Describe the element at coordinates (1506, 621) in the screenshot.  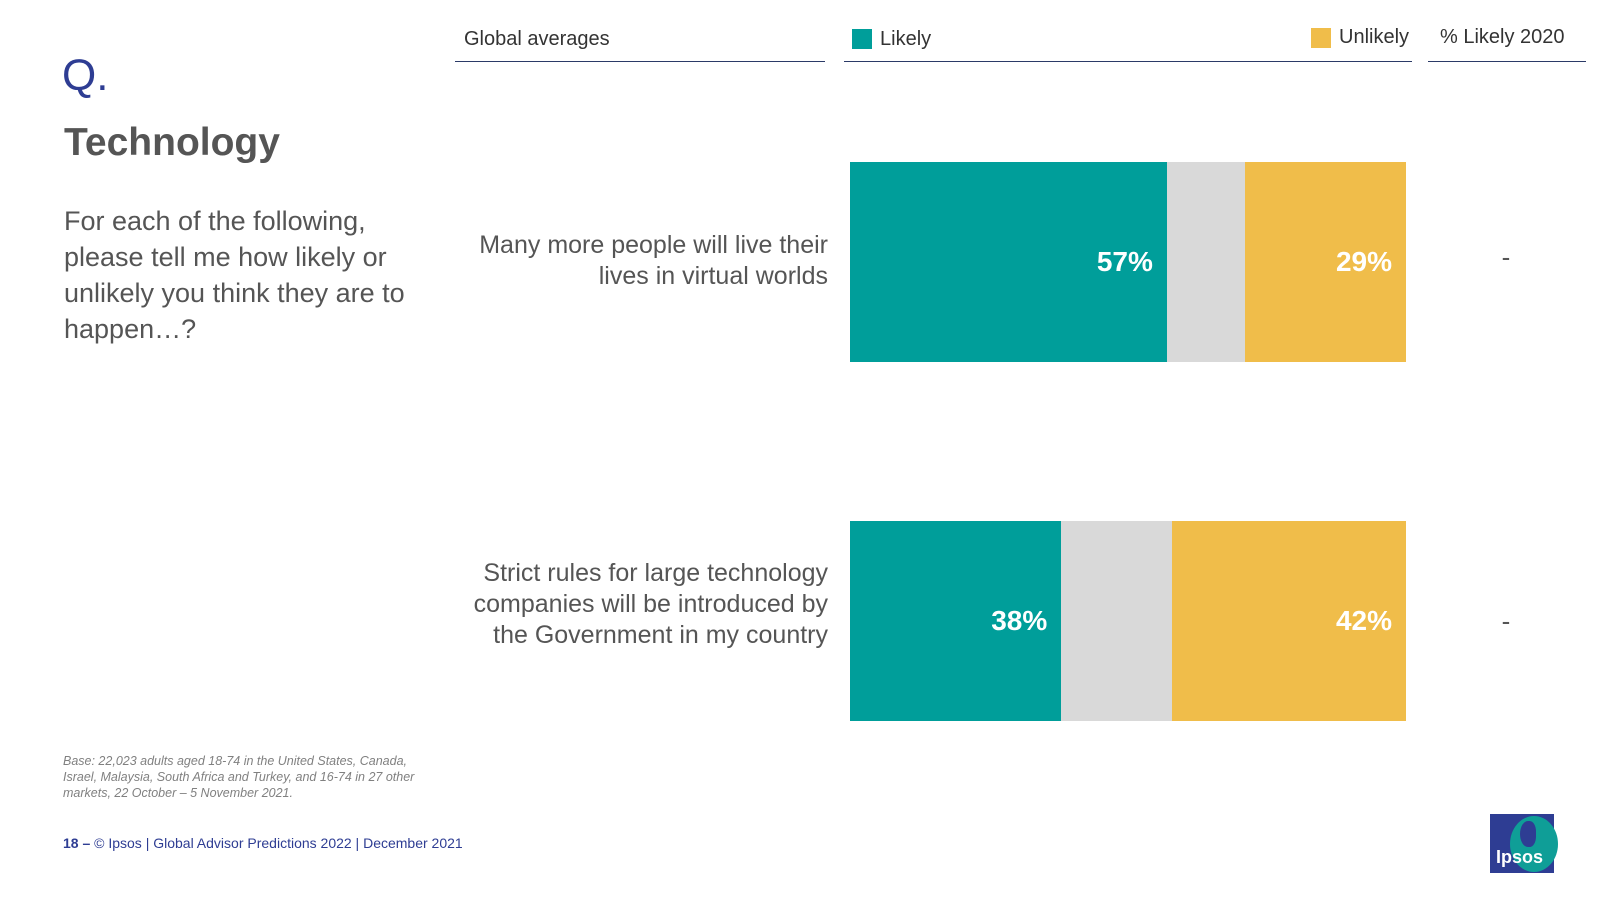
I see `prior-value-2: -` at that location.